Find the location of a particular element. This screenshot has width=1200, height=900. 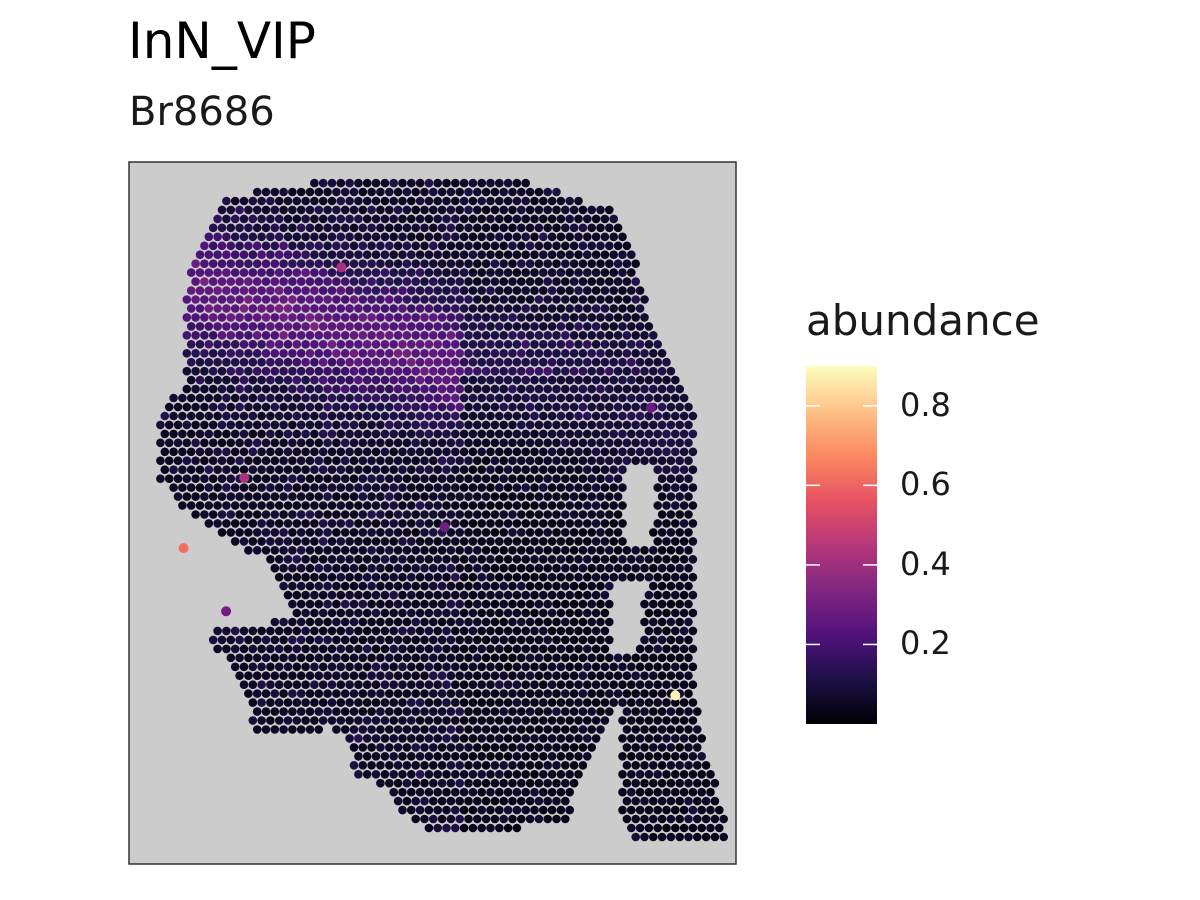

legend-tick-label: 0.4 is located at coordinates (925, 563).